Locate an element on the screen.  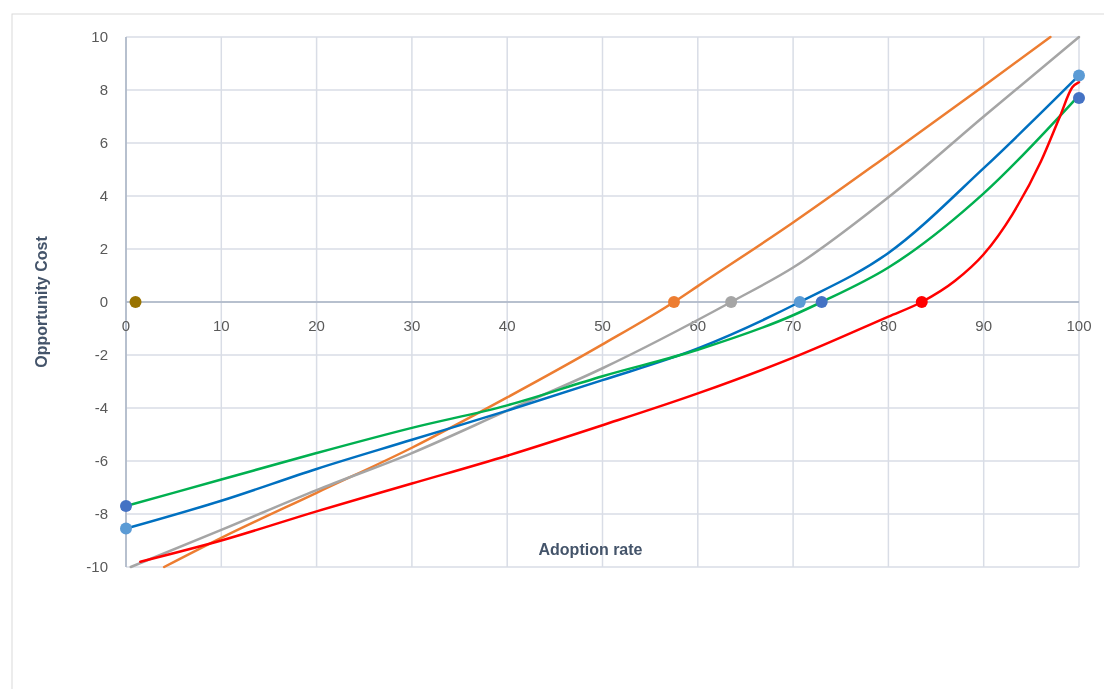
y-tick-label: 10 is located at coordinates (99, 37).